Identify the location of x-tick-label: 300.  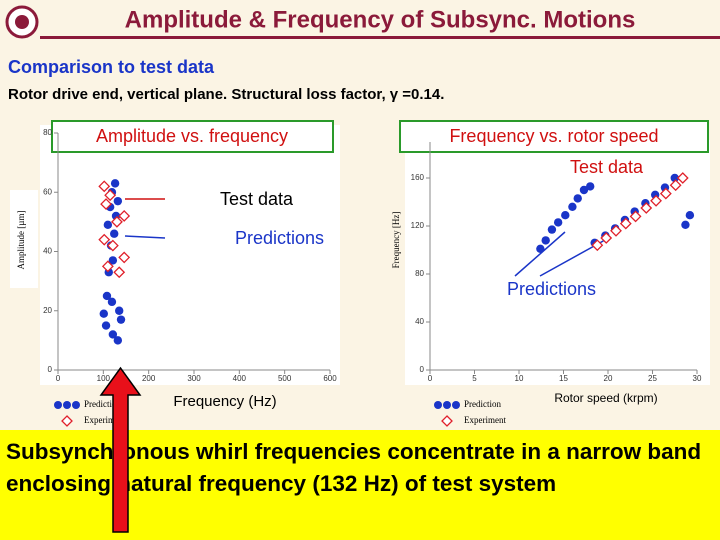
(194, 378).